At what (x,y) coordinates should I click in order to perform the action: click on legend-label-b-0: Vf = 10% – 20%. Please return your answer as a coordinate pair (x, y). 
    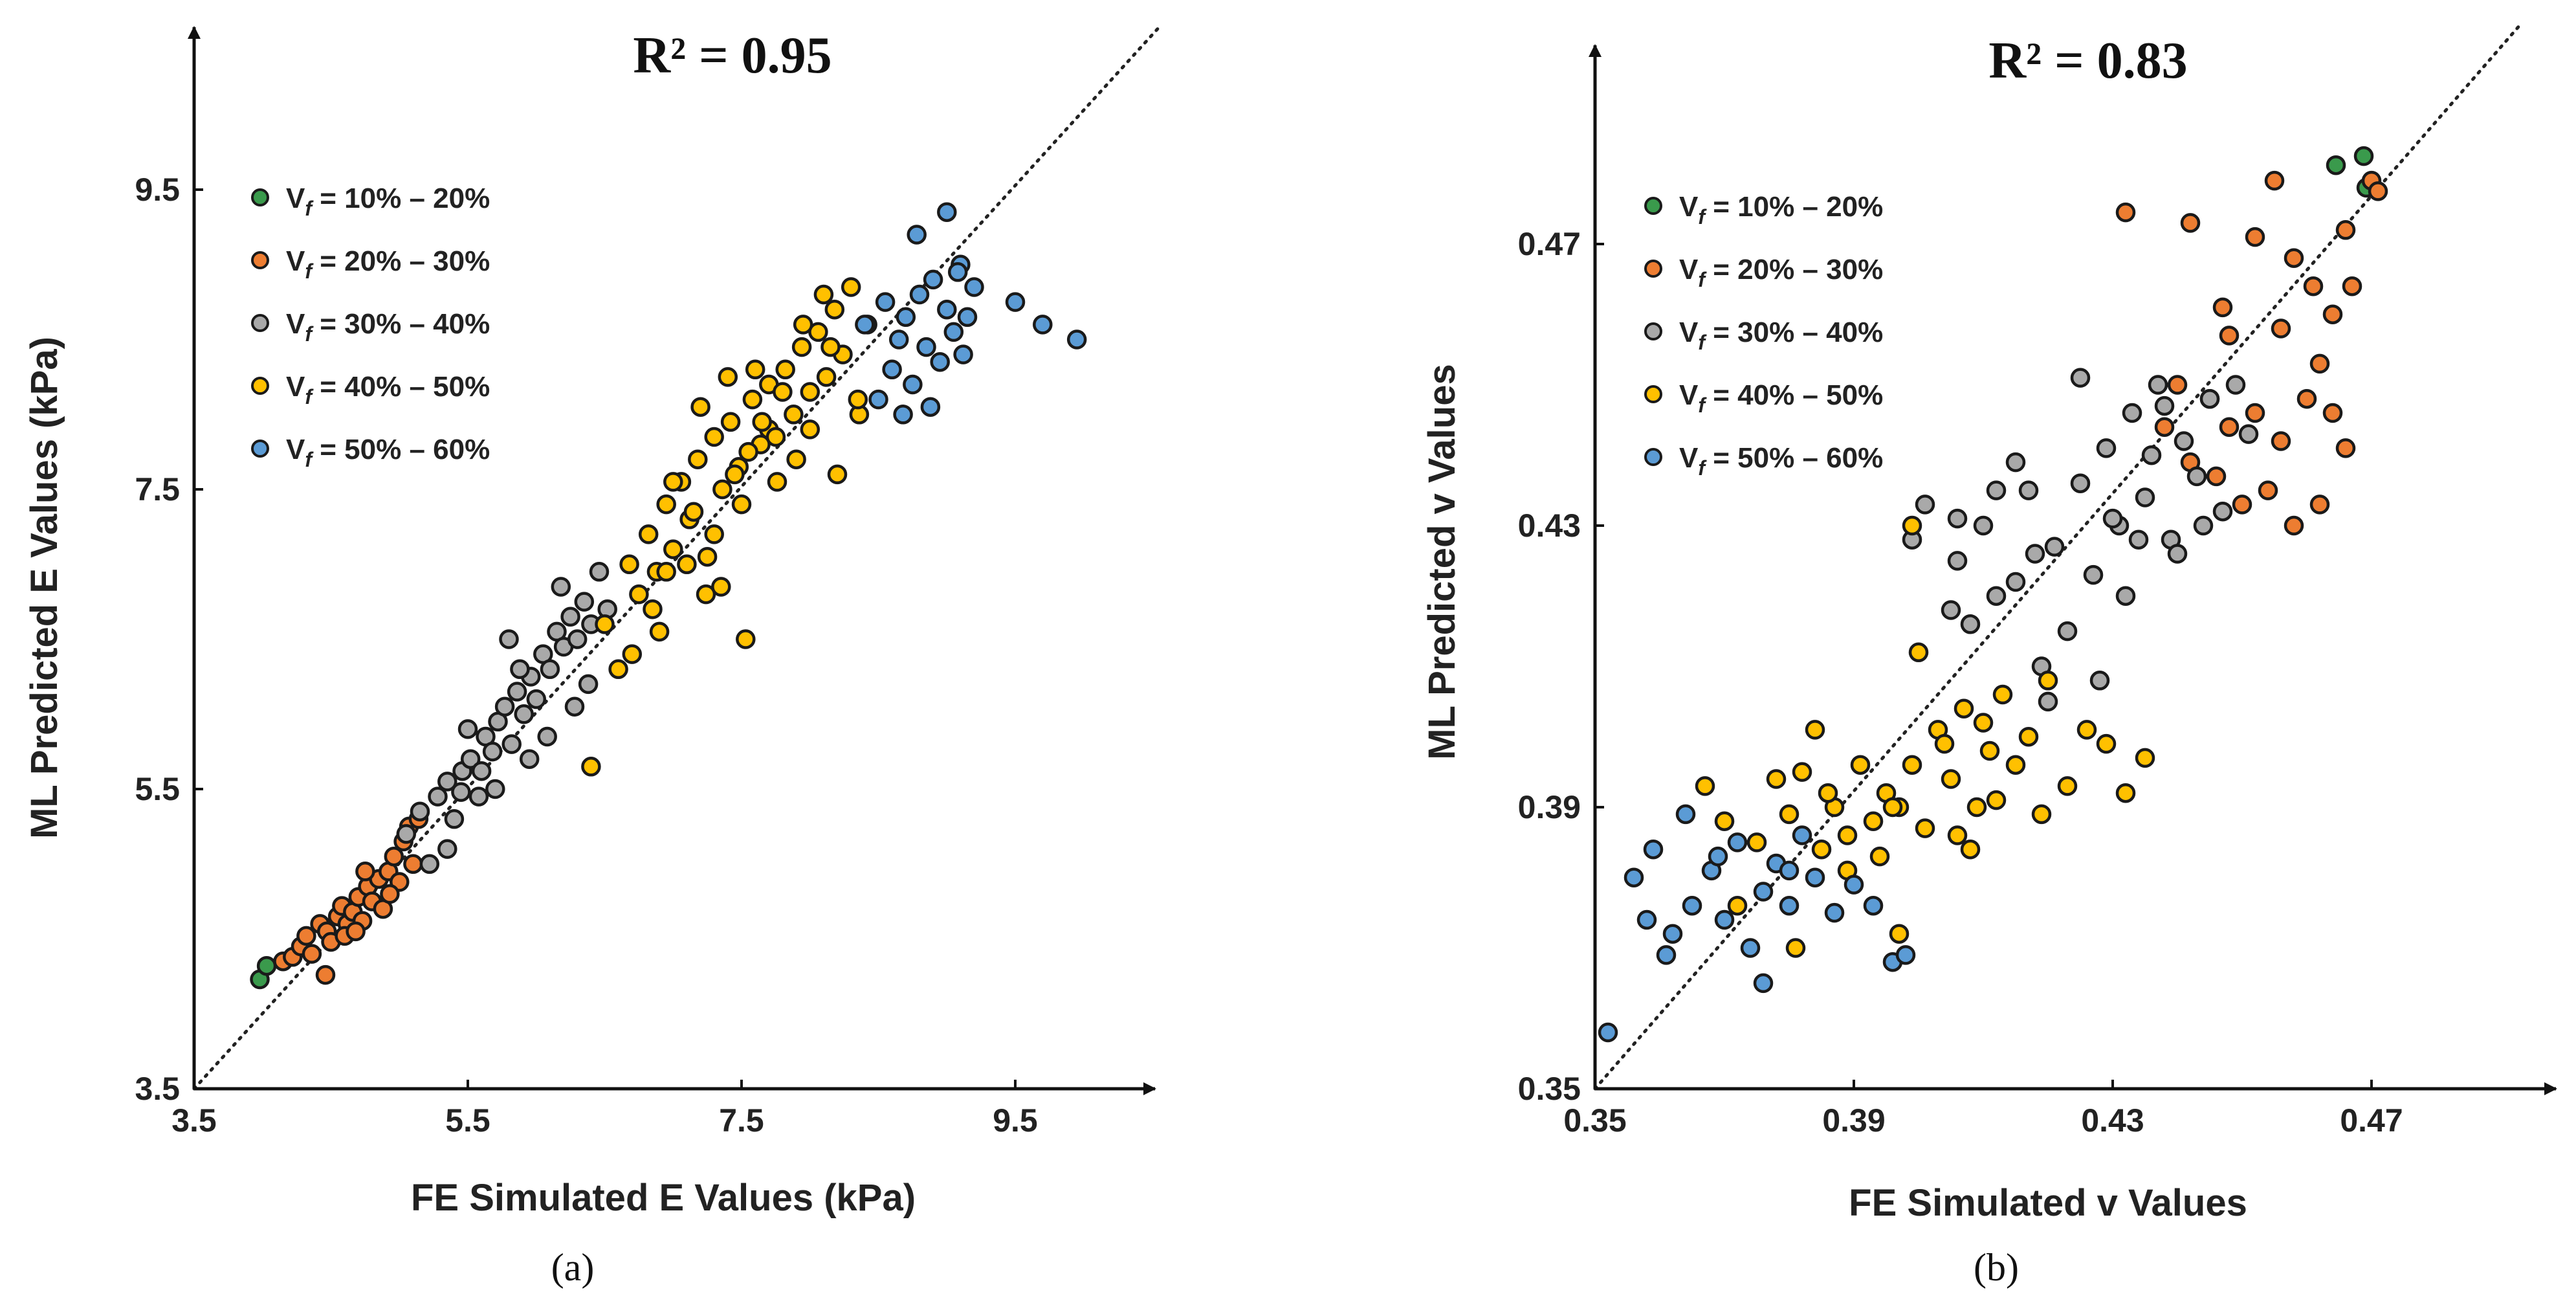
    Looking at the image, I should click on (1781, 209).